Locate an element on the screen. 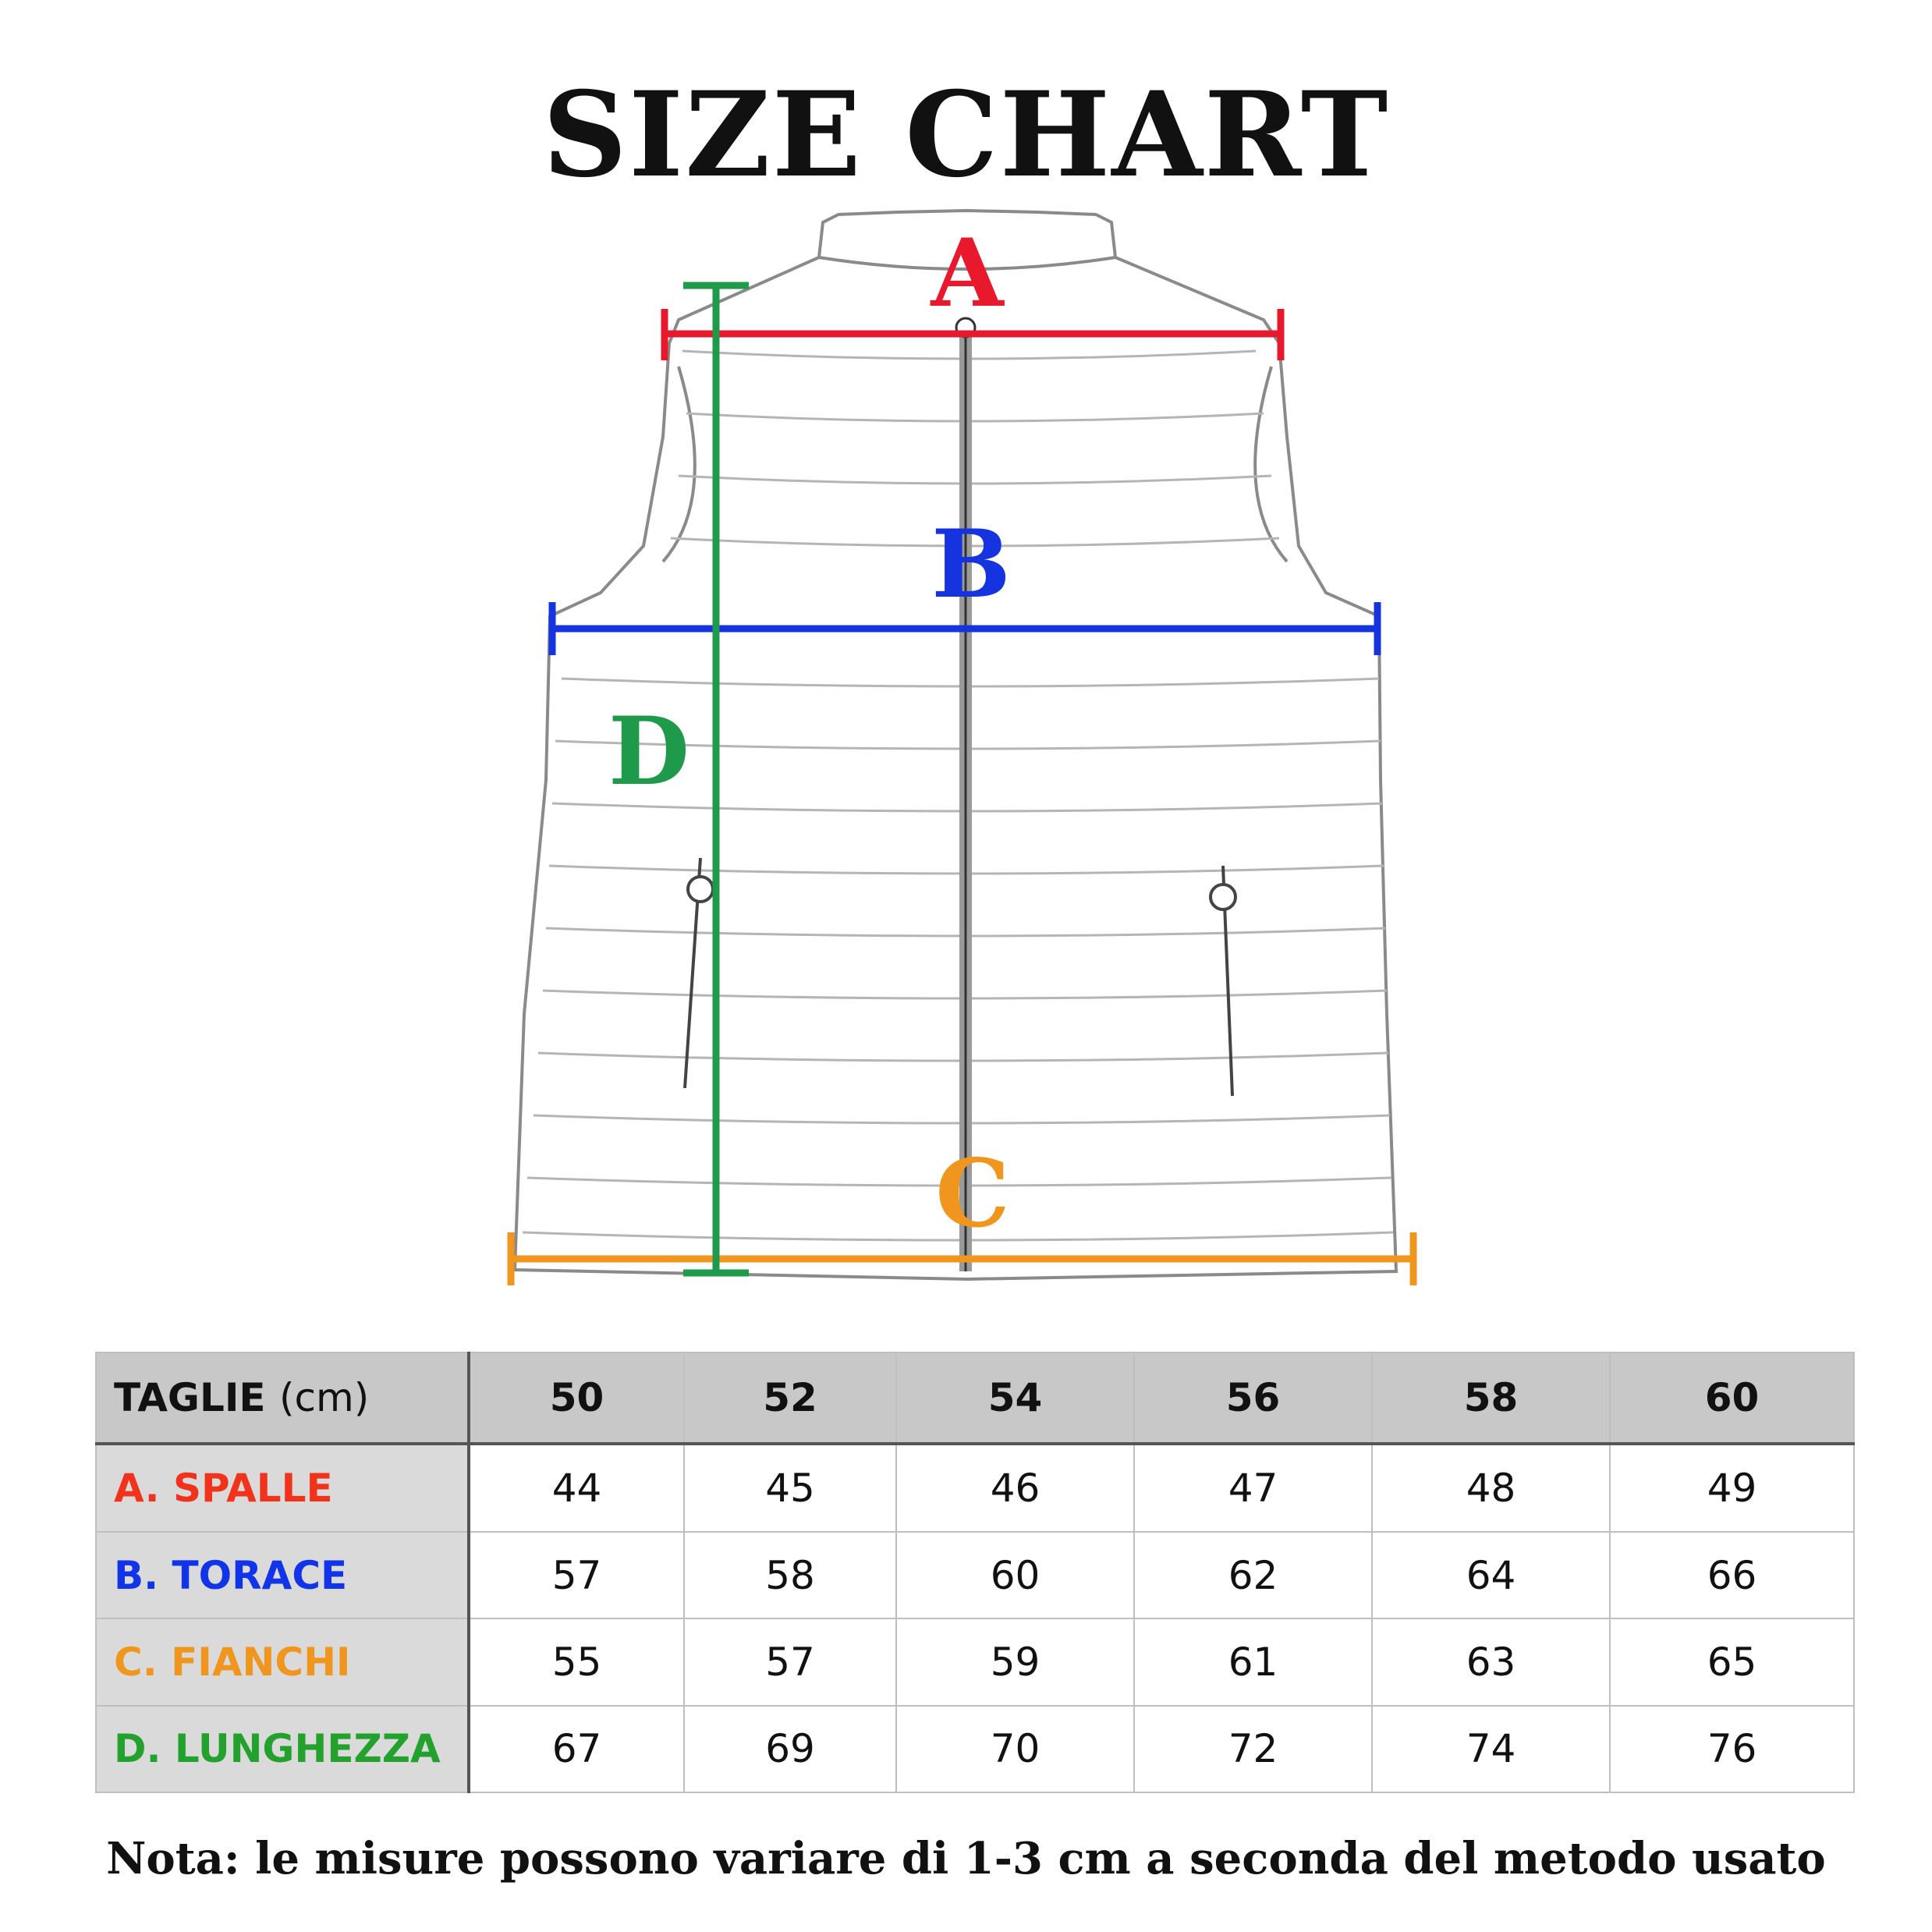 The height and width of the screenshot is (1932, 1932). size-table-header-row: TAGLIE (cm) 50 52 54 56 58 60 is located at coordinates (975, 1398).